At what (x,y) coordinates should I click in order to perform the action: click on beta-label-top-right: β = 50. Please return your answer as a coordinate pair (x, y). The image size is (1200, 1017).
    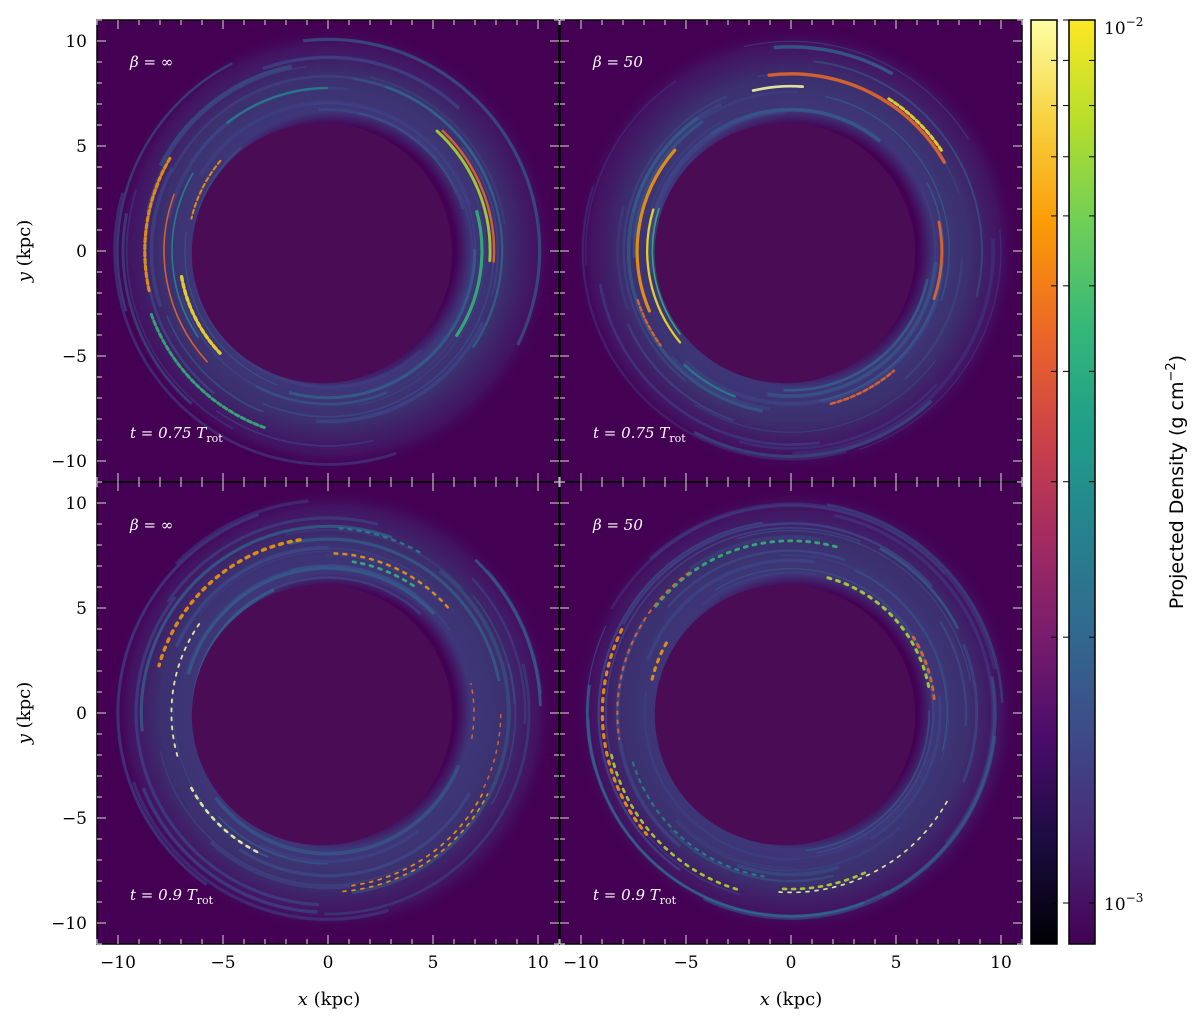
    Looking at the image, I should click on (617, 62).